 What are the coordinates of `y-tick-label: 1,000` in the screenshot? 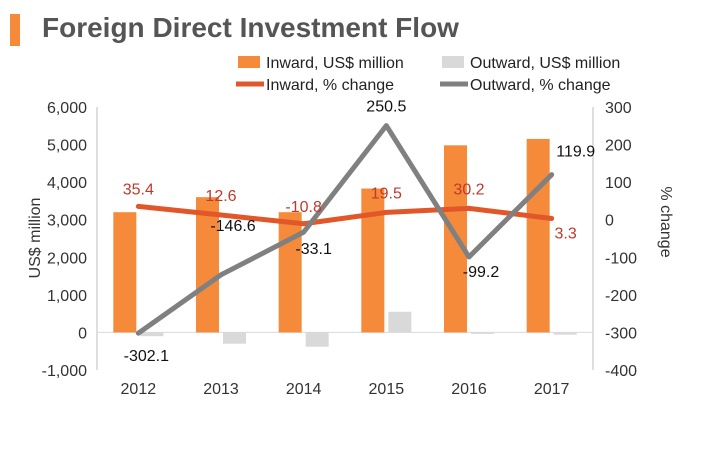 It's located at (67, 296).